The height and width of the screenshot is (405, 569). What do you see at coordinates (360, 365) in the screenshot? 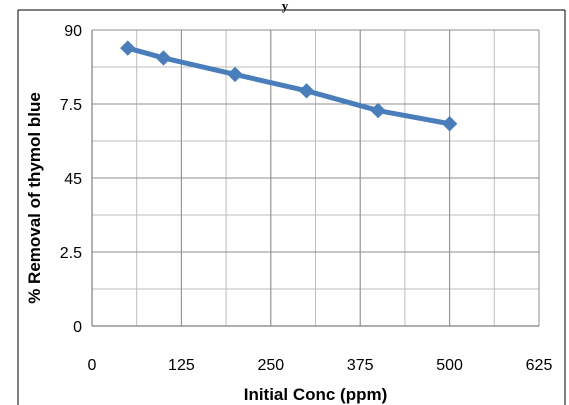
I see `x-tick-label: 375` at bounding box center [360, 365].